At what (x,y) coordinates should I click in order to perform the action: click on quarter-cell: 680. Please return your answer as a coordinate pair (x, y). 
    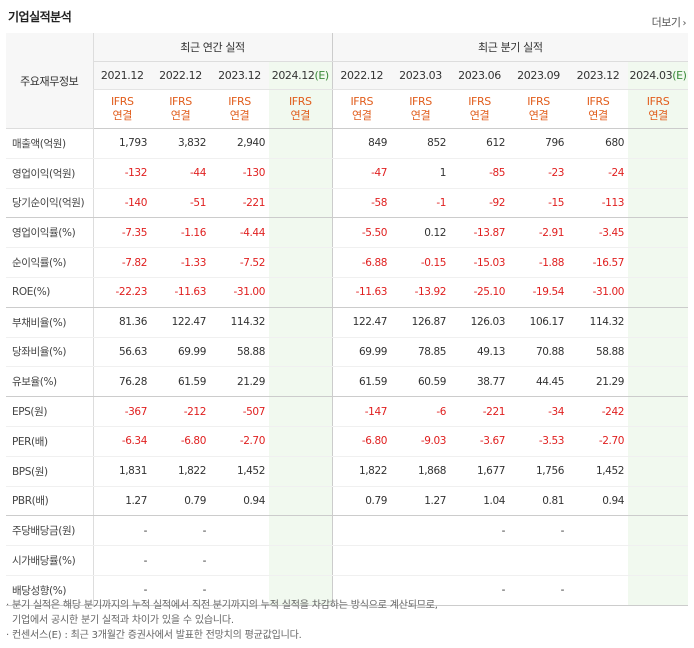
    Looking at the image, I should click on (598, 143).